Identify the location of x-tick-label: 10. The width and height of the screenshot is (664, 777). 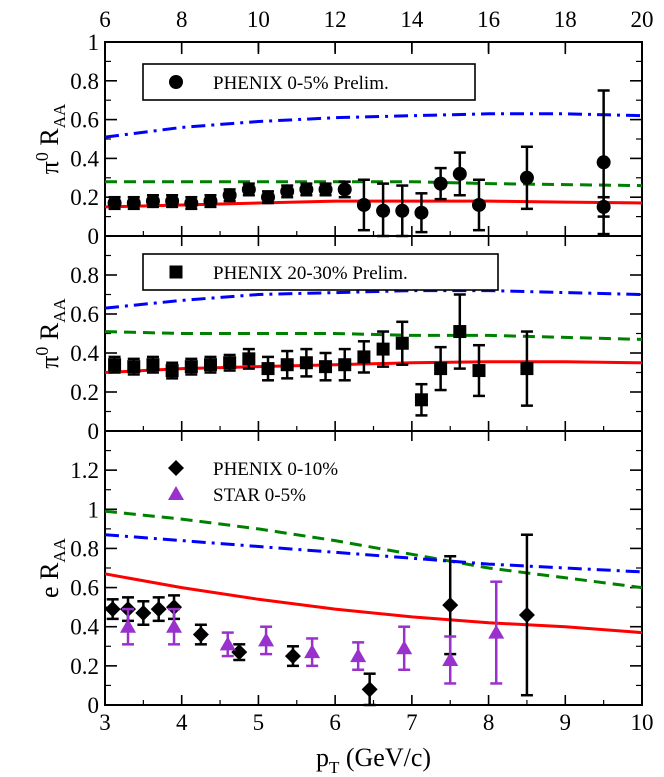
(642, 722).